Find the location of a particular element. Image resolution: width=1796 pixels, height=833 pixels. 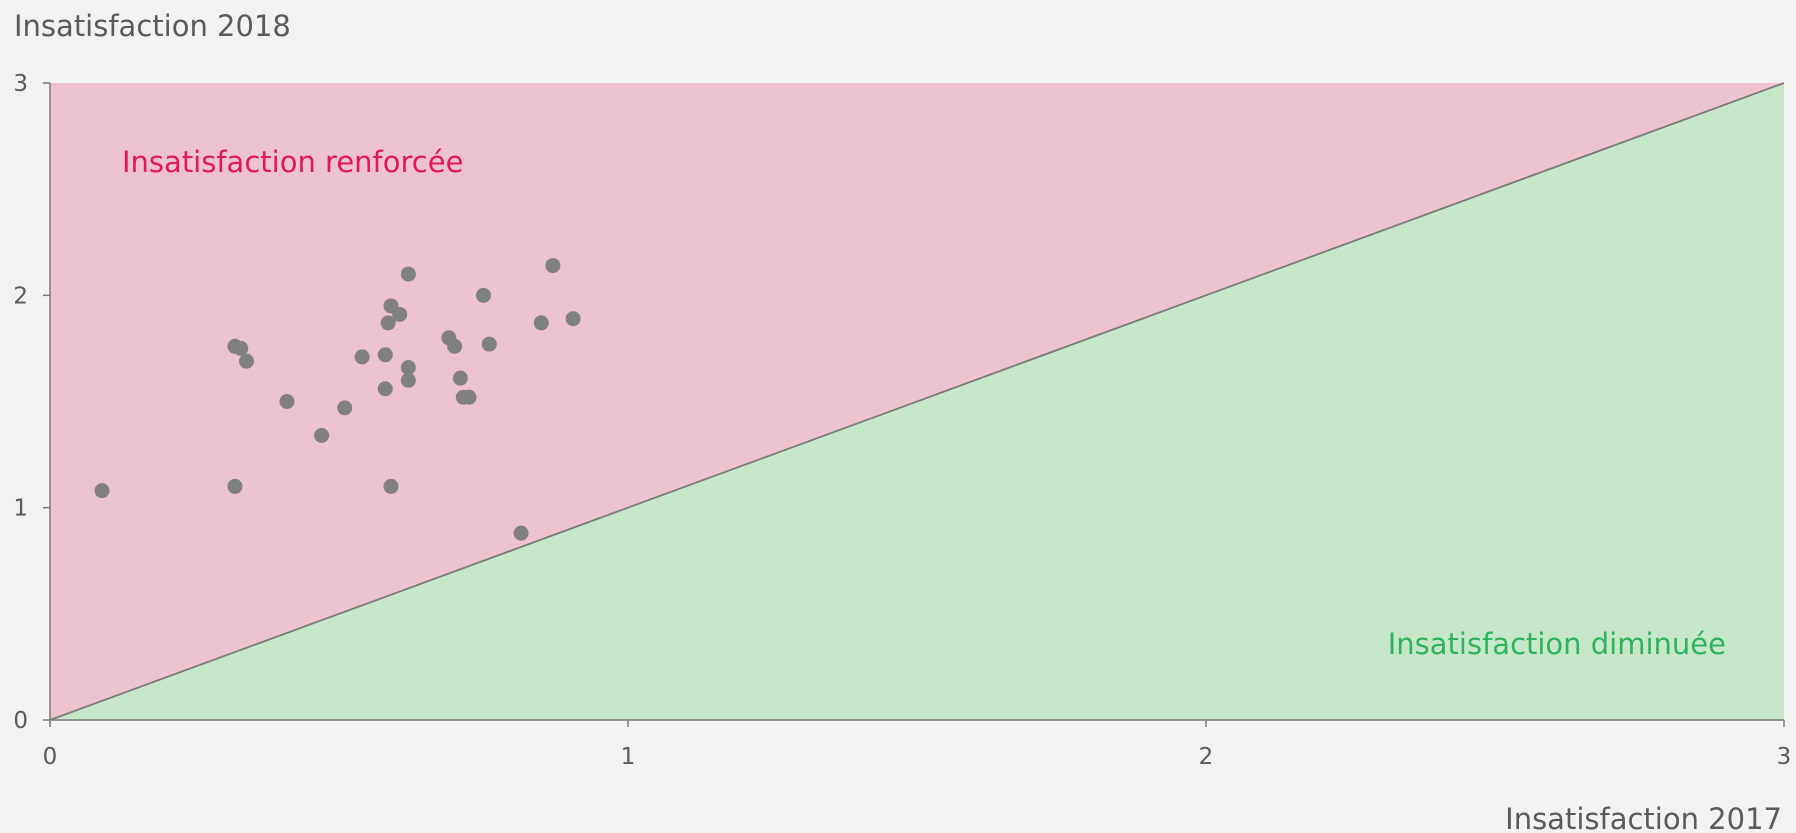

x-tick-label: 2 is located at coordinates (1206, 757).